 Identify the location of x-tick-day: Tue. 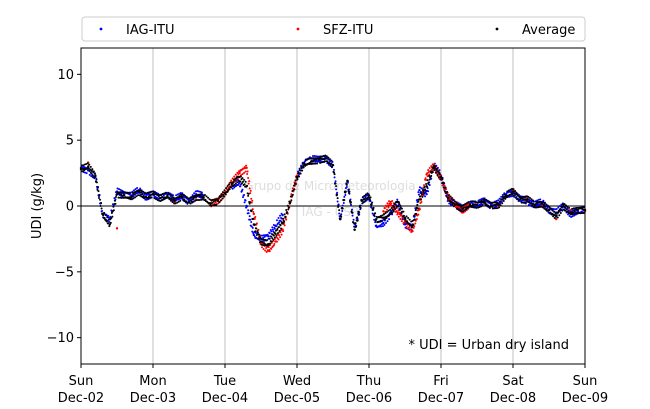
(224, 381).